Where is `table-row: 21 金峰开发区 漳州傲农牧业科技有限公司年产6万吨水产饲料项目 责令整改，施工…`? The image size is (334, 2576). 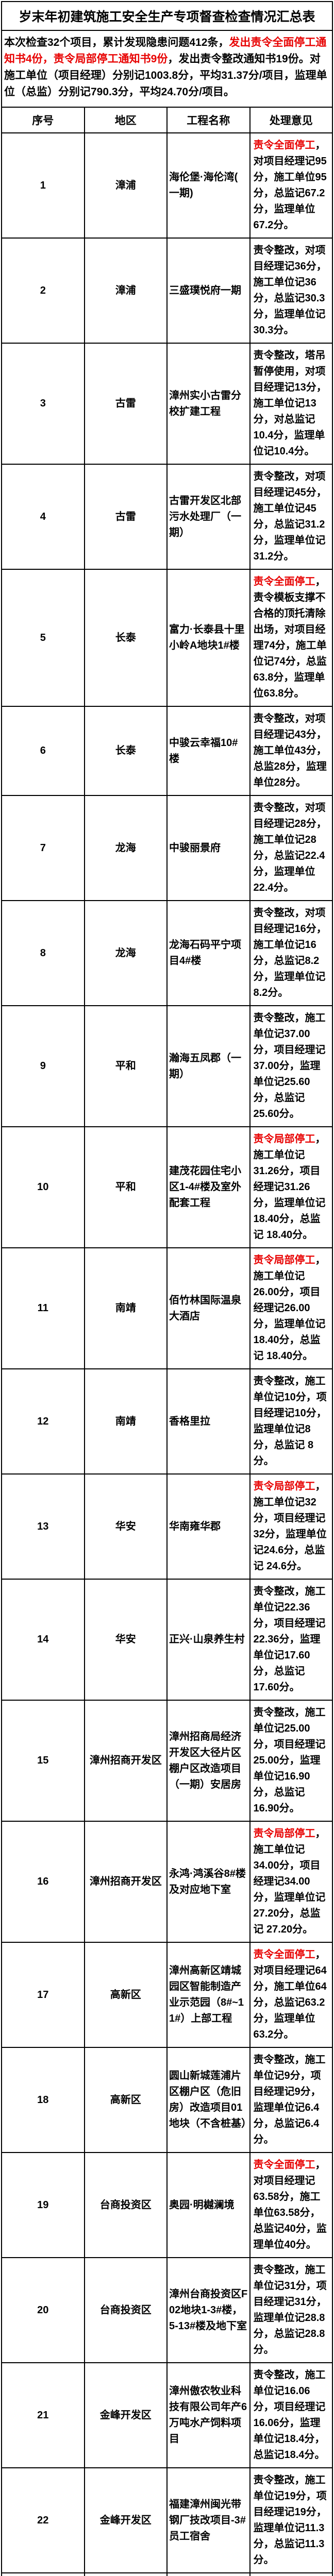
table-row: 21 金峰开发区 漳州傲农牧业科技有限公司年产6万吨水产饲料项目 责令整改，施工… is located at coordinates (167, 2415).